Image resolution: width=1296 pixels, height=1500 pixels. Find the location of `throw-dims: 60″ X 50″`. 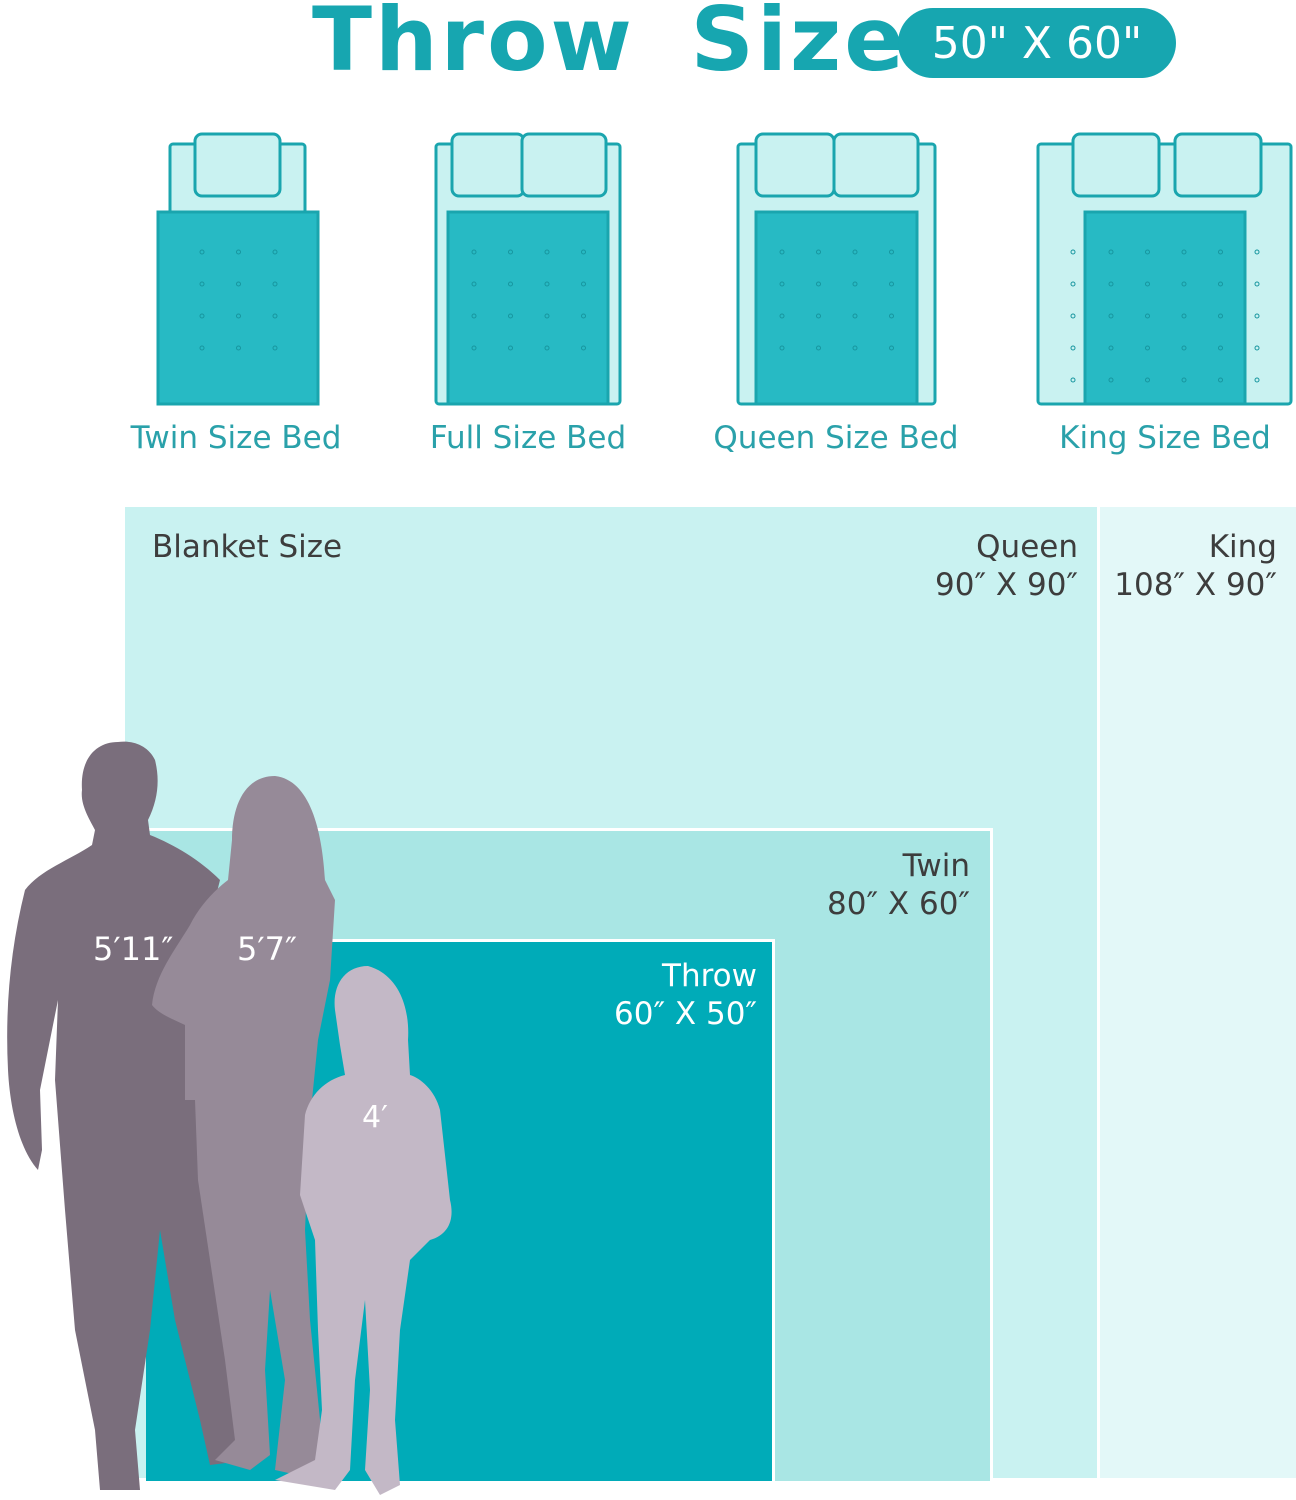

throw-dims: 60″ X 50″ is located at coordinates (685, 1014).